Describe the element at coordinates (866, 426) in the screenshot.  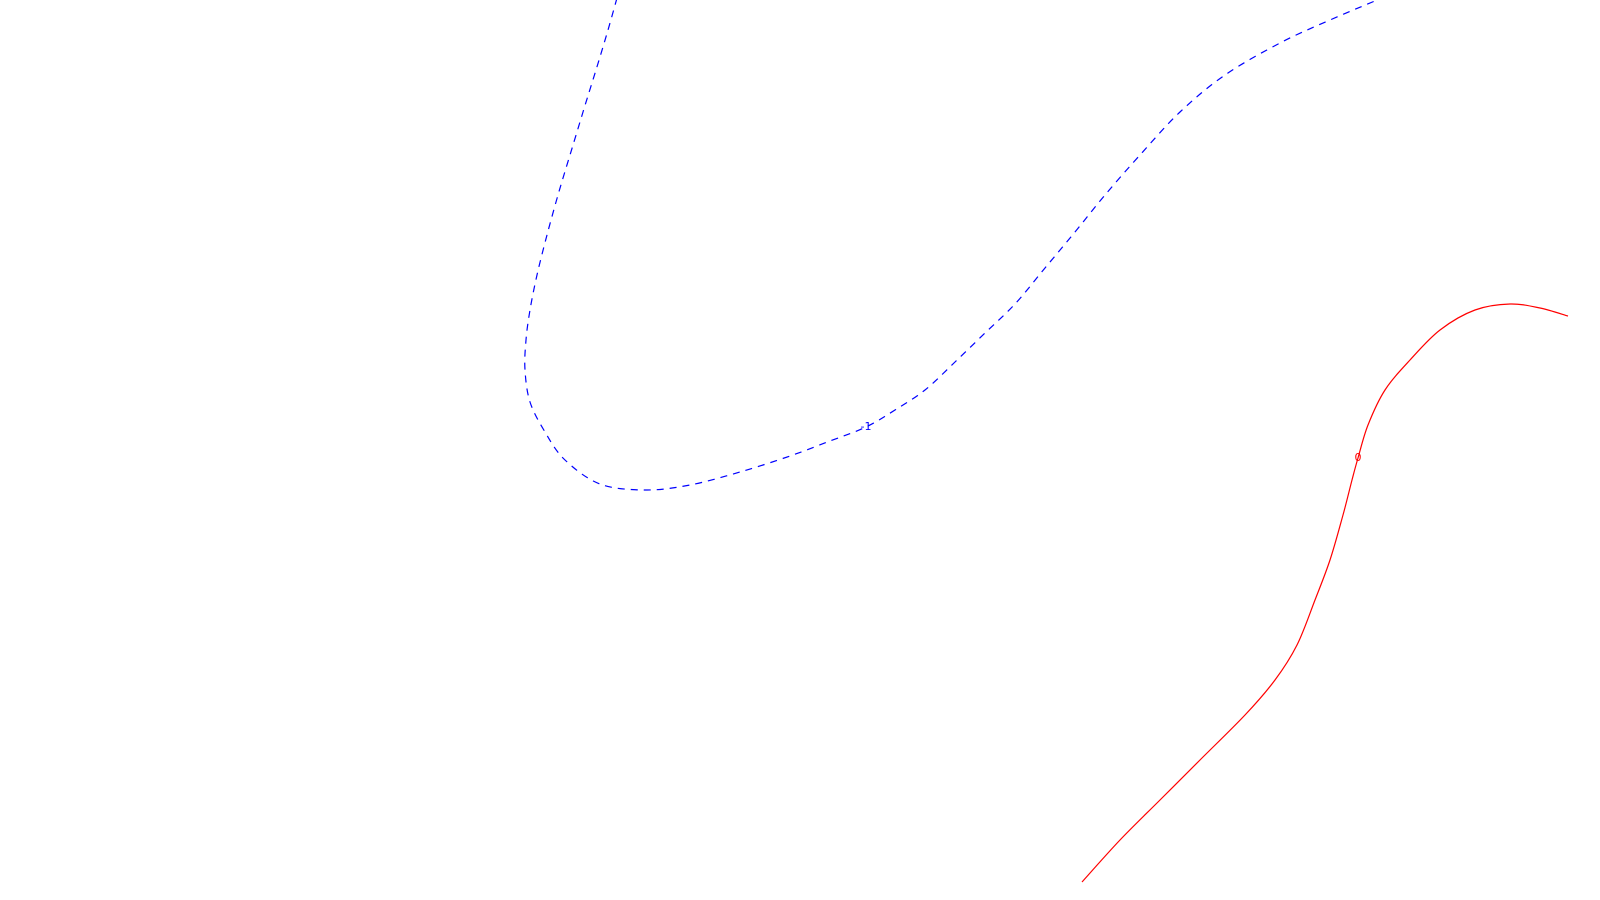
I see `contour-label-0: -1` at that location.